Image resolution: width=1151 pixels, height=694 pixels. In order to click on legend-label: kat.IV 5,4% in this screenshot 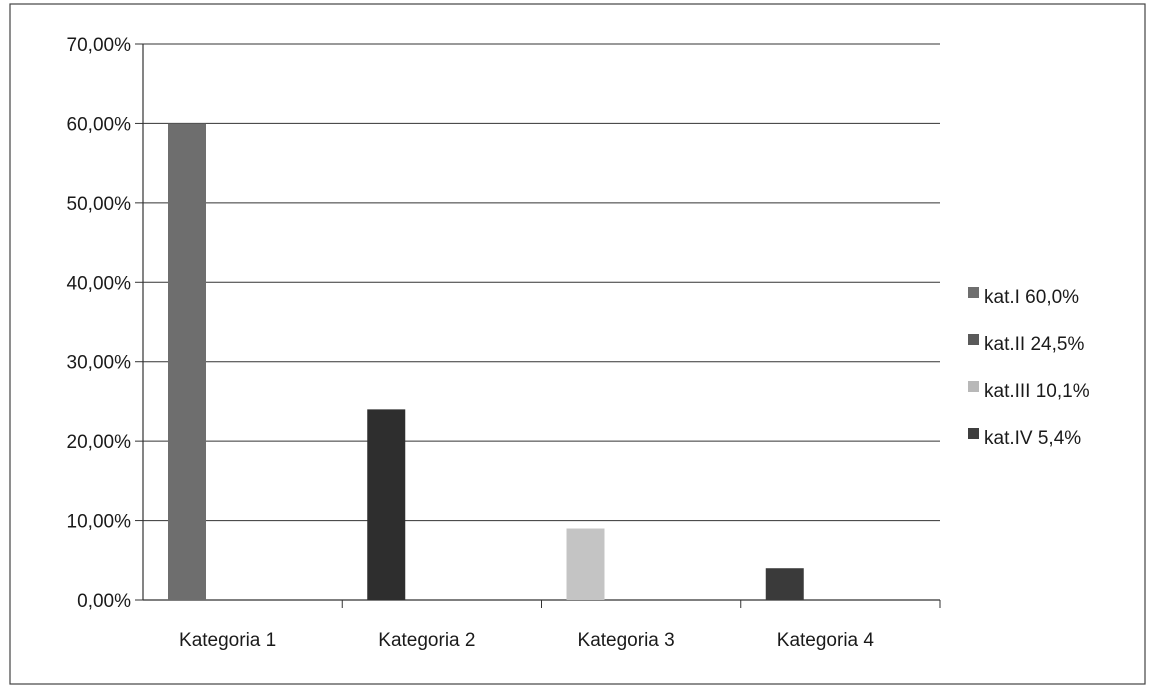, I will do `click(1032, 438)`.